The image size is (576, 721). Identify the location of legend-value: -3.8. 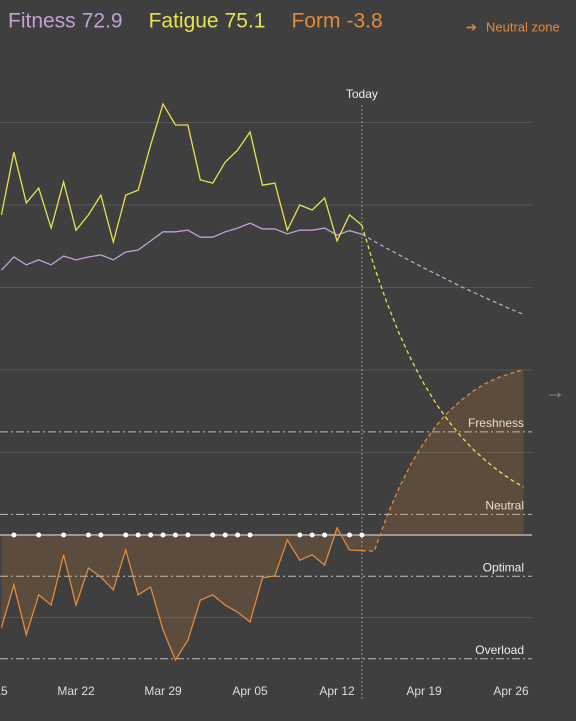
(364, 21).